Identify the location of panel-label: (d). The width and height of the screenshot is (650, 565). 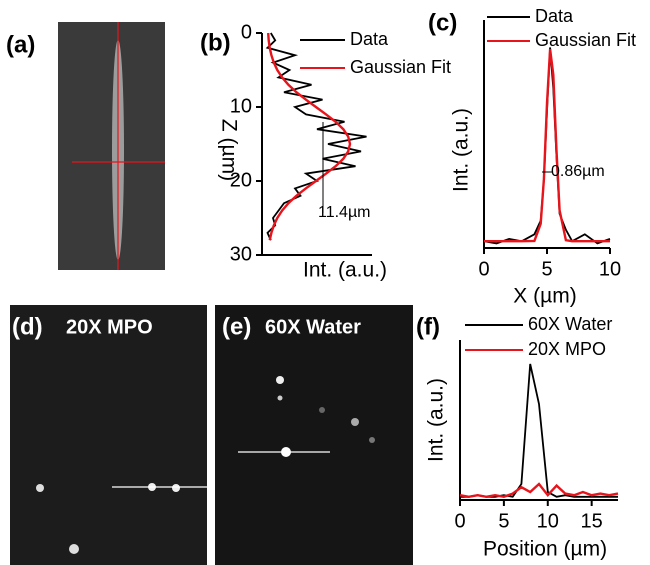
(27, 326).